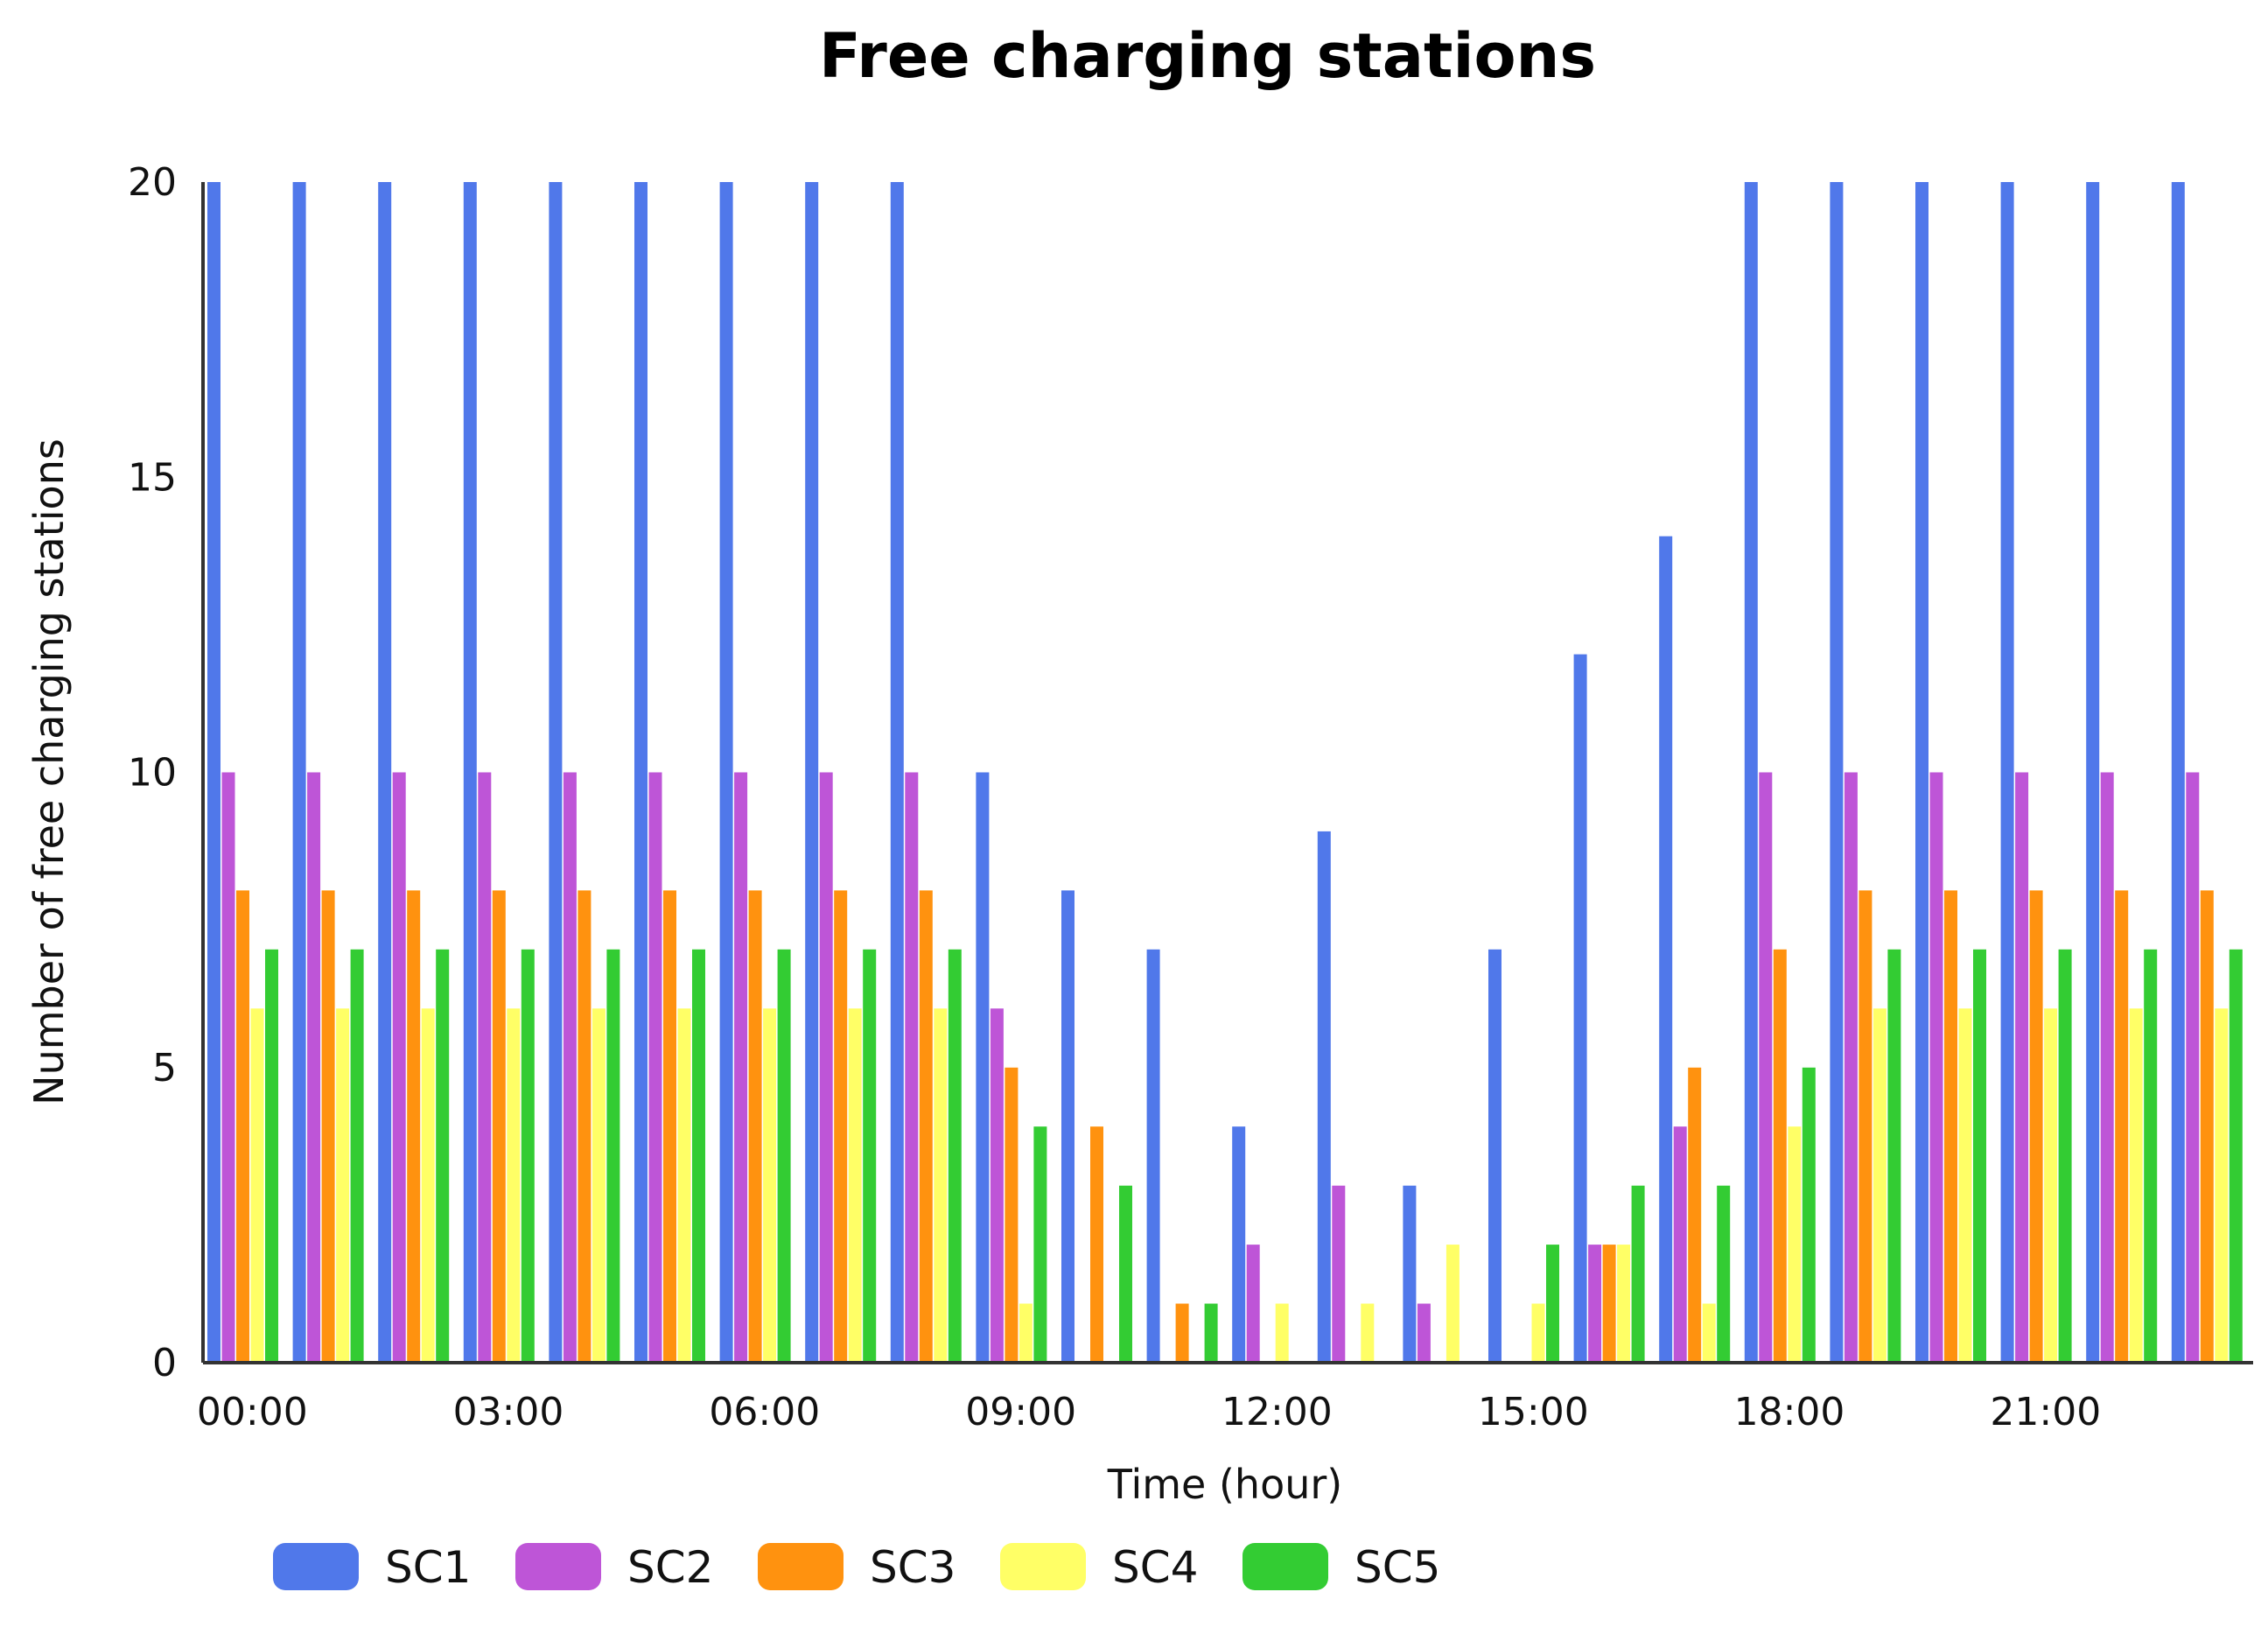  What do you see at coordinates (1149, 1412) in the screenshot?
I see `x-tick-labels: 00:00 03:00 06:00 09:00 12:00 15:00 18:00 21:00` at bounding box center [1149, 1412].